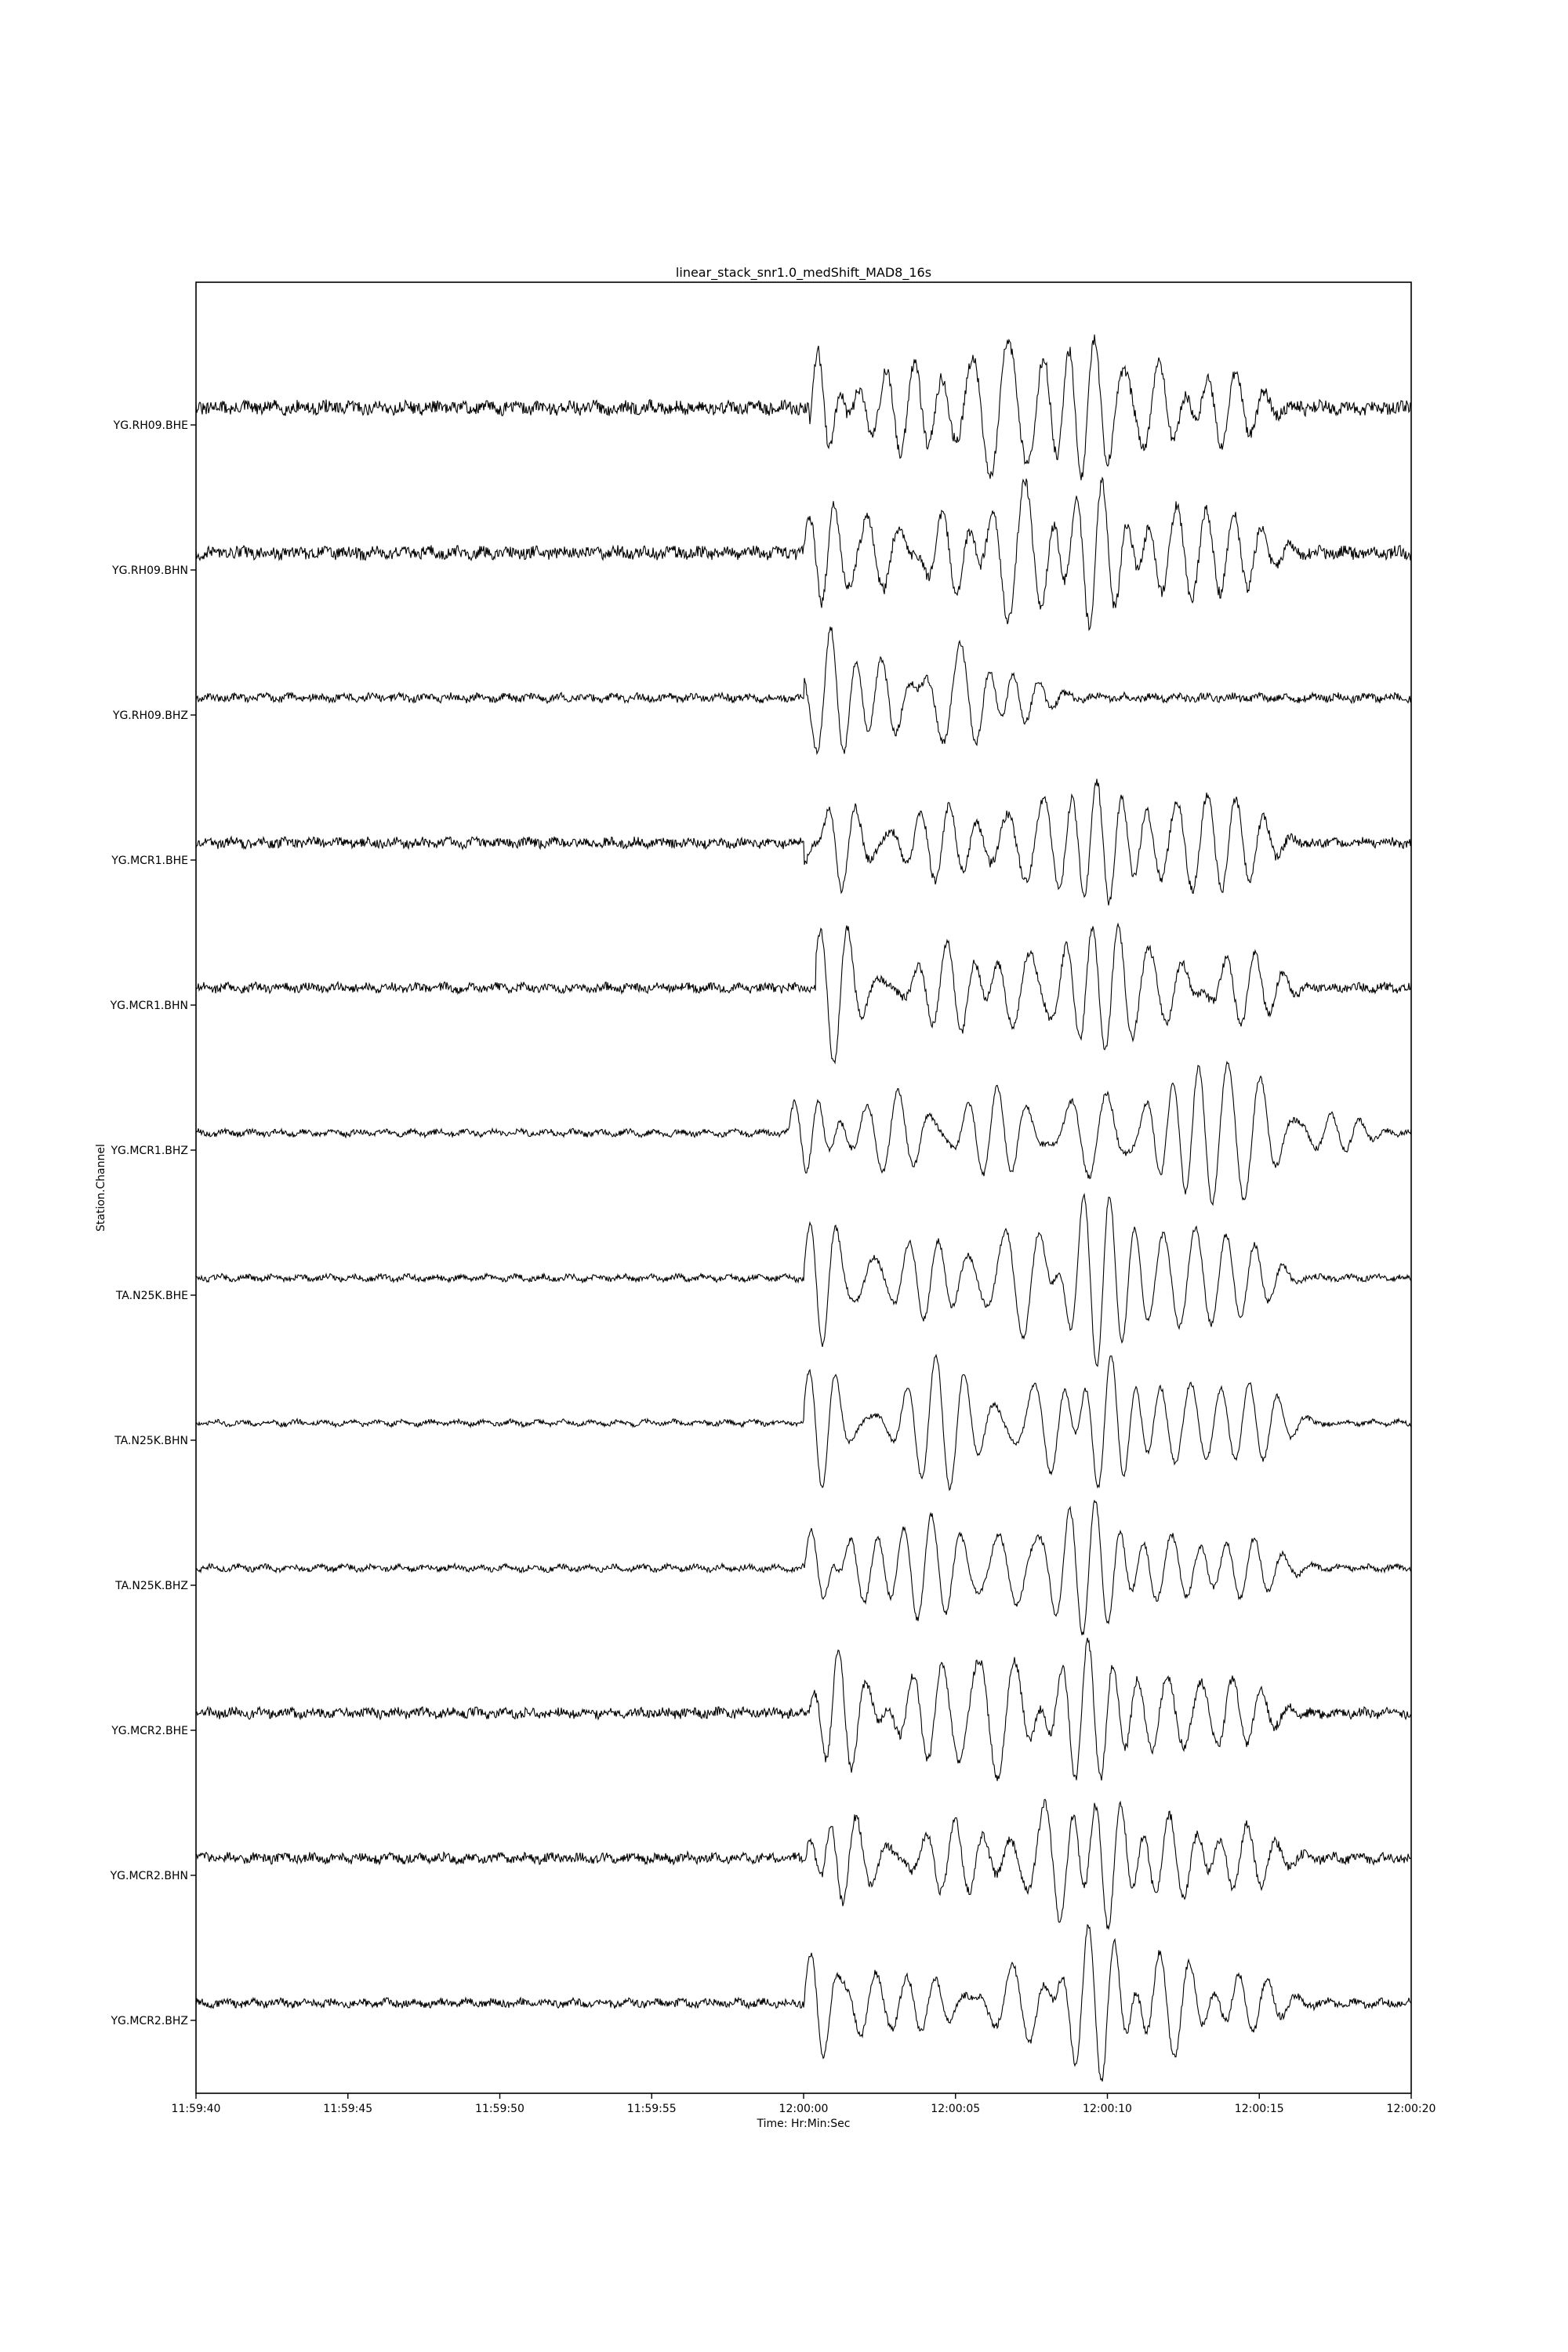  Describe the element at coordinates (149, 2021) in the screenshot. I see `y-tick-label: YG.MCR2.BHZ` at that location.